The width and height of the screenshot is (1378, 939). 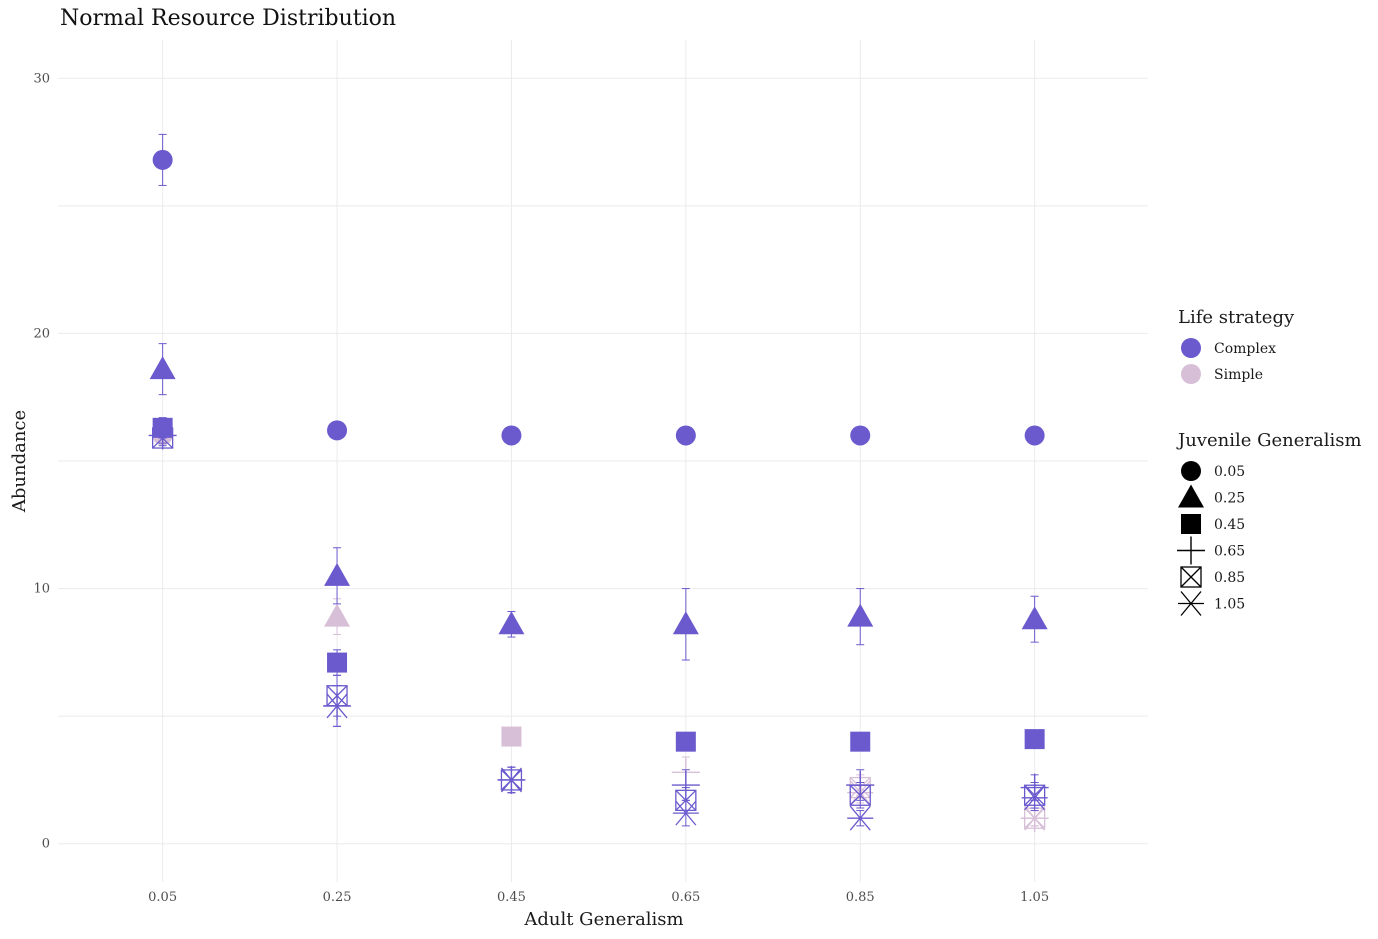 I want to click on chart-title: Normal Resource Distribution, so click(x=228, y=18).